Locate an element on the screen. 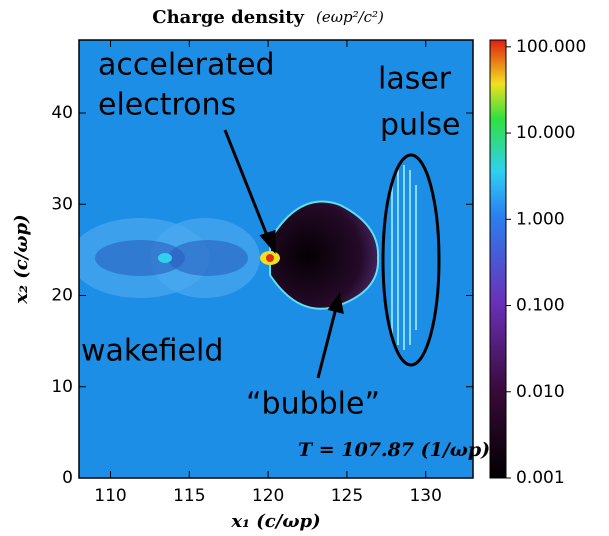  colorbar-tick-label: 1.000 is located at coordinates (540, 219).